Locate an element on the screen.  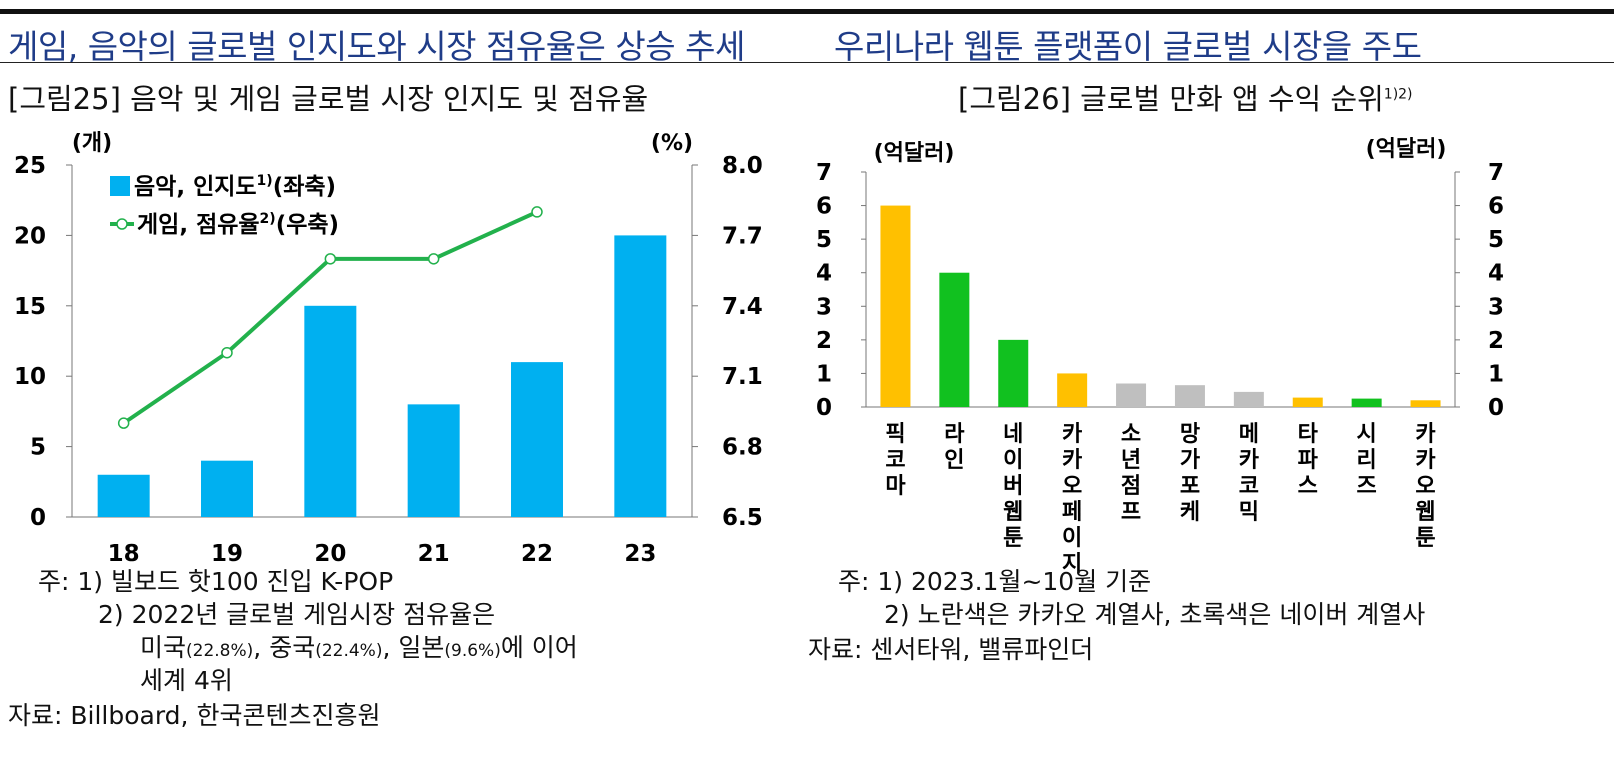
note-pct: (9.6%) is located at coordinates (472, 651).